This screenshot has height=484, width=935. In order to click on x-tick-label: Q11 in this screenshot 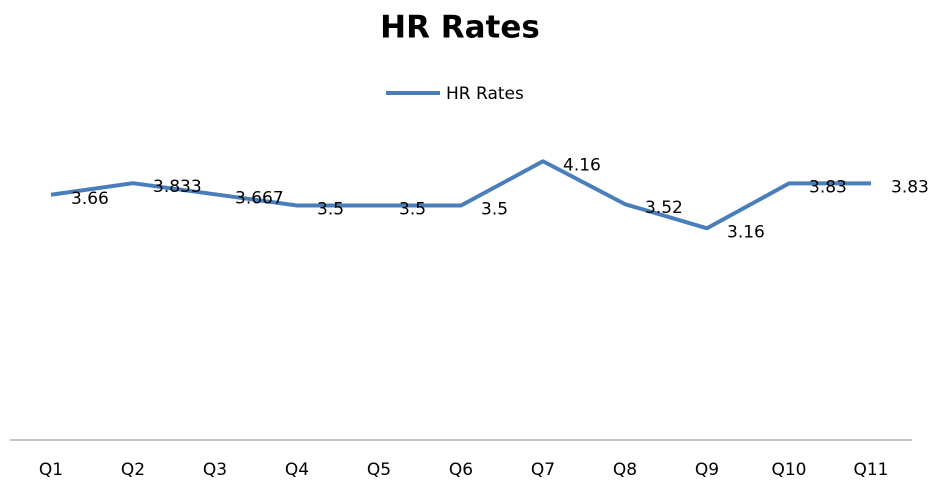, I will do `click(870, 470)`.